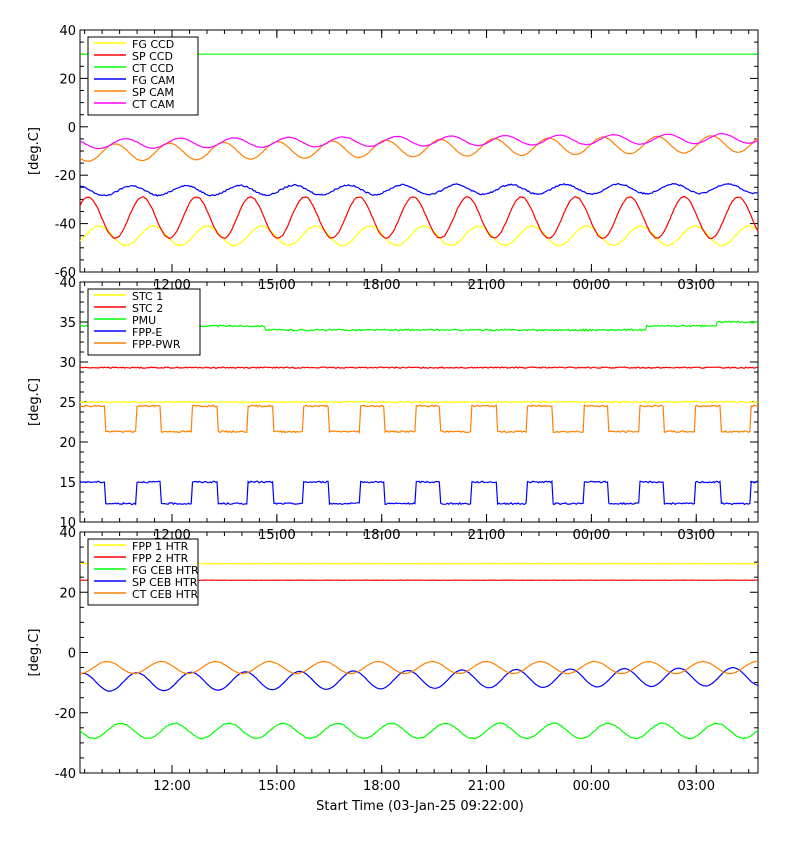 The image size is (800, 850). Describe the element at coordinates (153, 44) in the screenshot. I see `legend-label: FG CCD` at that location.